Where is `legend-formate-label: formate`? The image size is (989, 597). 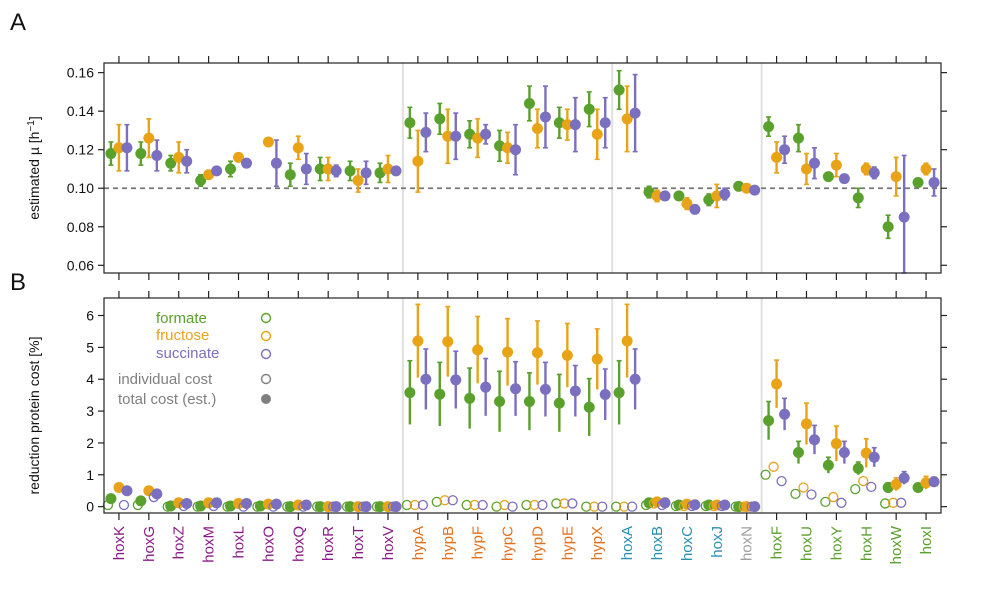
legend-formate-label: formate is located at coordinates (181, 318).